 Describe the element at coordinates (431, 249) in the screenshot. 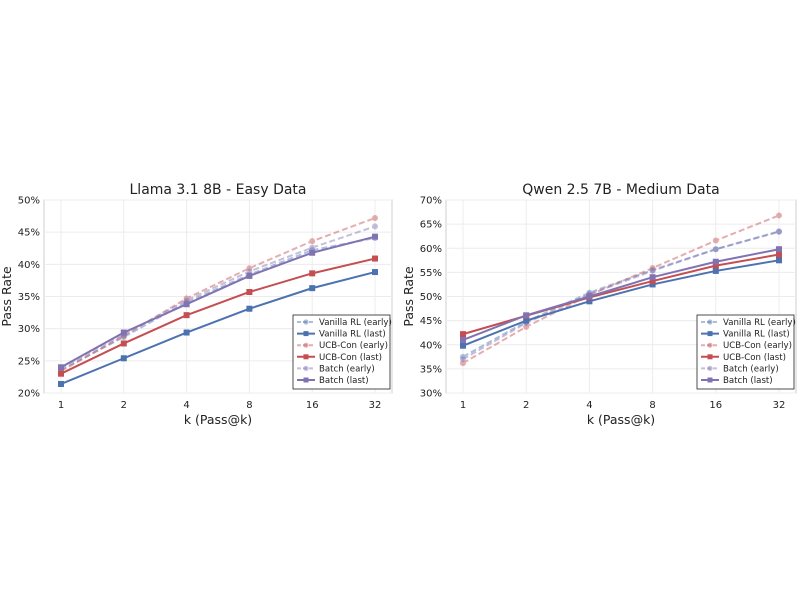

I see `y-tick-label: 60%` at that location.